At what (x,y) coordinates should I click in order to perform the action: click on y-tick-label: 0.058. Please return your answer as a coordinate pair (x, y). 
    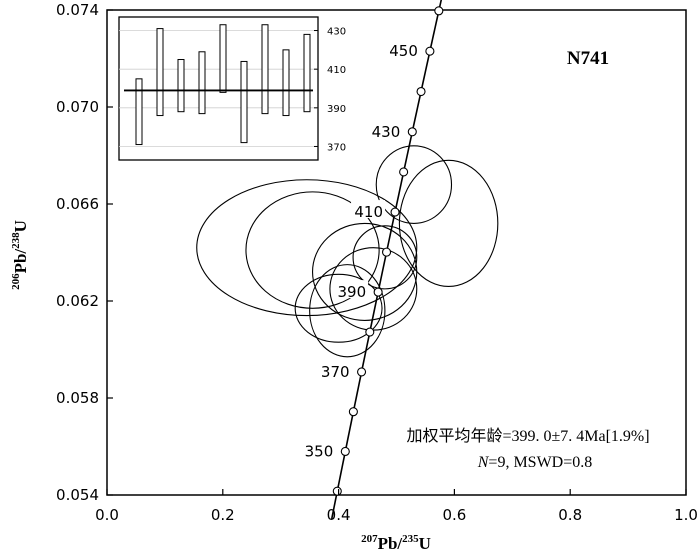
    Looking at the image, I should click on (77, 398).